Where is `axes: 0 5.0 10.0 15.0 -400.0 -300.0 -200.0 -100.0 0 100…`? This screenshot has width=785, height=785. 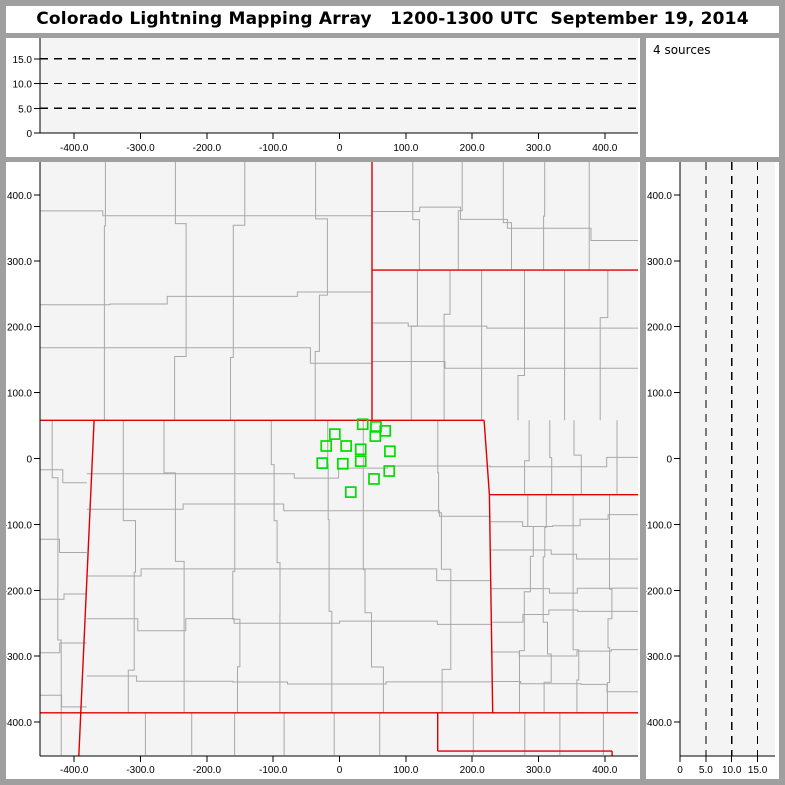
axes: 0 5.0 10.0 15.0 -400.0 -300.0 -200.0 -100.0 0 100… is located at coordinates (325, 96).